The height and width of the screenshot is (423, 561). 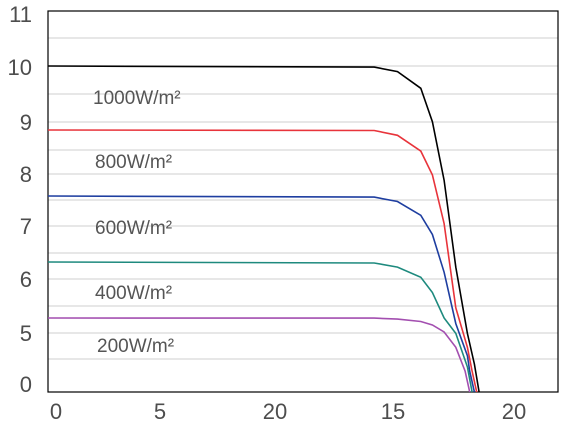 I want to click on x-tick-label: 5, so click(x=160, y=411).